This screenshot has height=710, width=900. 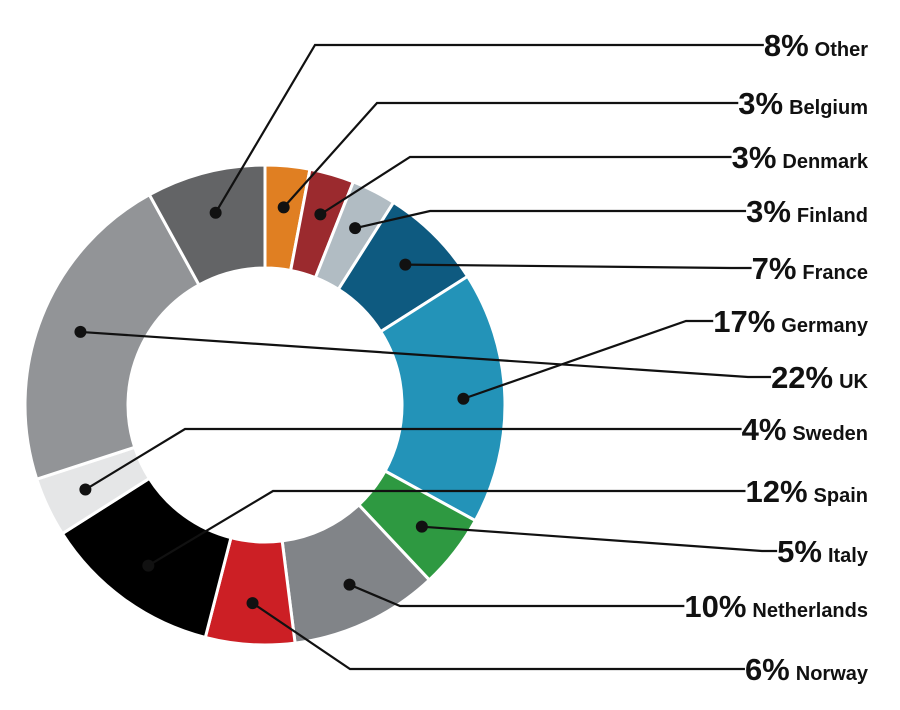 I want to click on leader-dot-norway, so click(x=252, y=603).